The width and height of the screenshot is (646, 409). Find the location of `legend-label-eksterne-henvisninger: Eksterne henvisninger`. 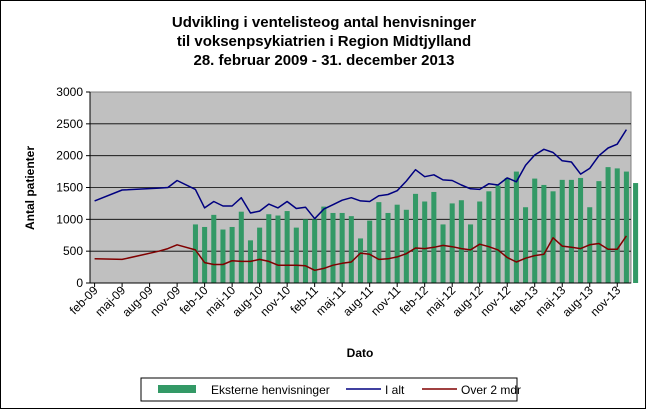

legend-label-eksterne-henvisninger: Eksterne henvisninger is located at coordinates (270, 390).